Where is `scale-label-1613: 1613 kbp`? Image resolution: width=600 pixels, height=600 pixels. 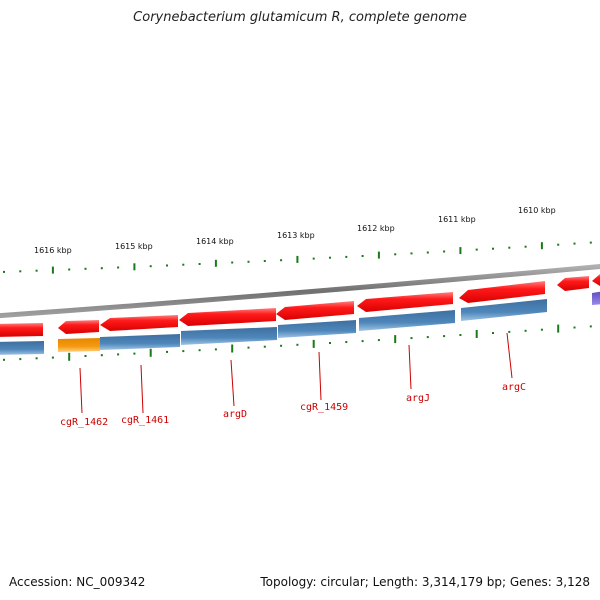
scale-label-1613: 1613 kbp is located at coordinates (296, 235).